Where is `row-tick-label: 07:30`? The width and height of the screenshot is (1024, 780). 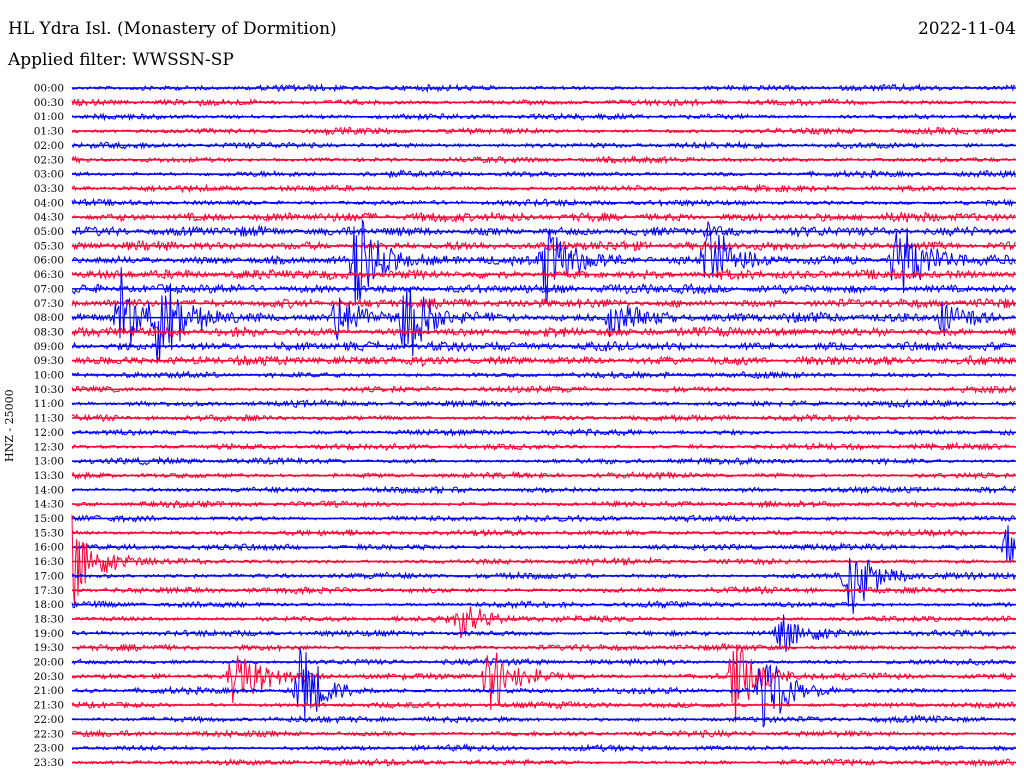 row-tick-label: 07:30 is located at coordinates (49, 304).